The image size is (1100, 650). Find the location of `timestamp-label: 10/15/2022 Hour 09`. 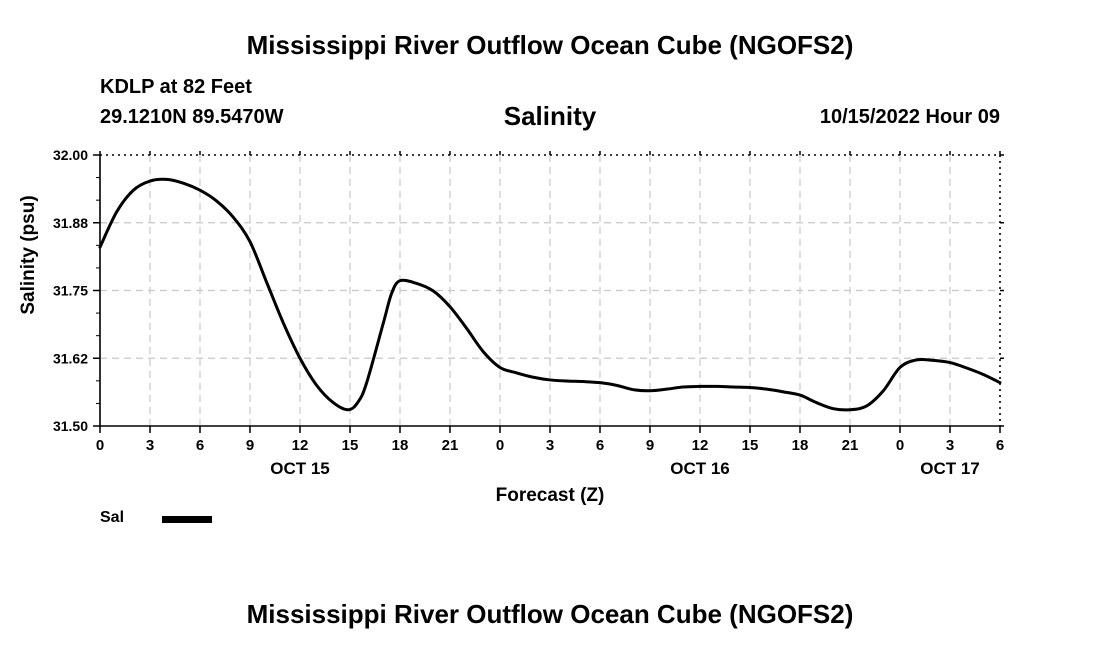

timestamp-label: 10/15/2022 Hour 09 is located at coordinates (909, 117).